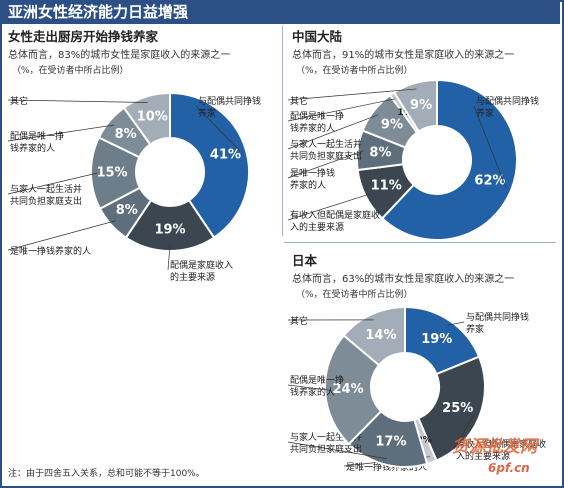  Describe the element at coordinates (403, 278) in the screenshot. I see `chart-subtitle: 总体而言，63%的城市女性是家庭收入的来源之一` at that location.